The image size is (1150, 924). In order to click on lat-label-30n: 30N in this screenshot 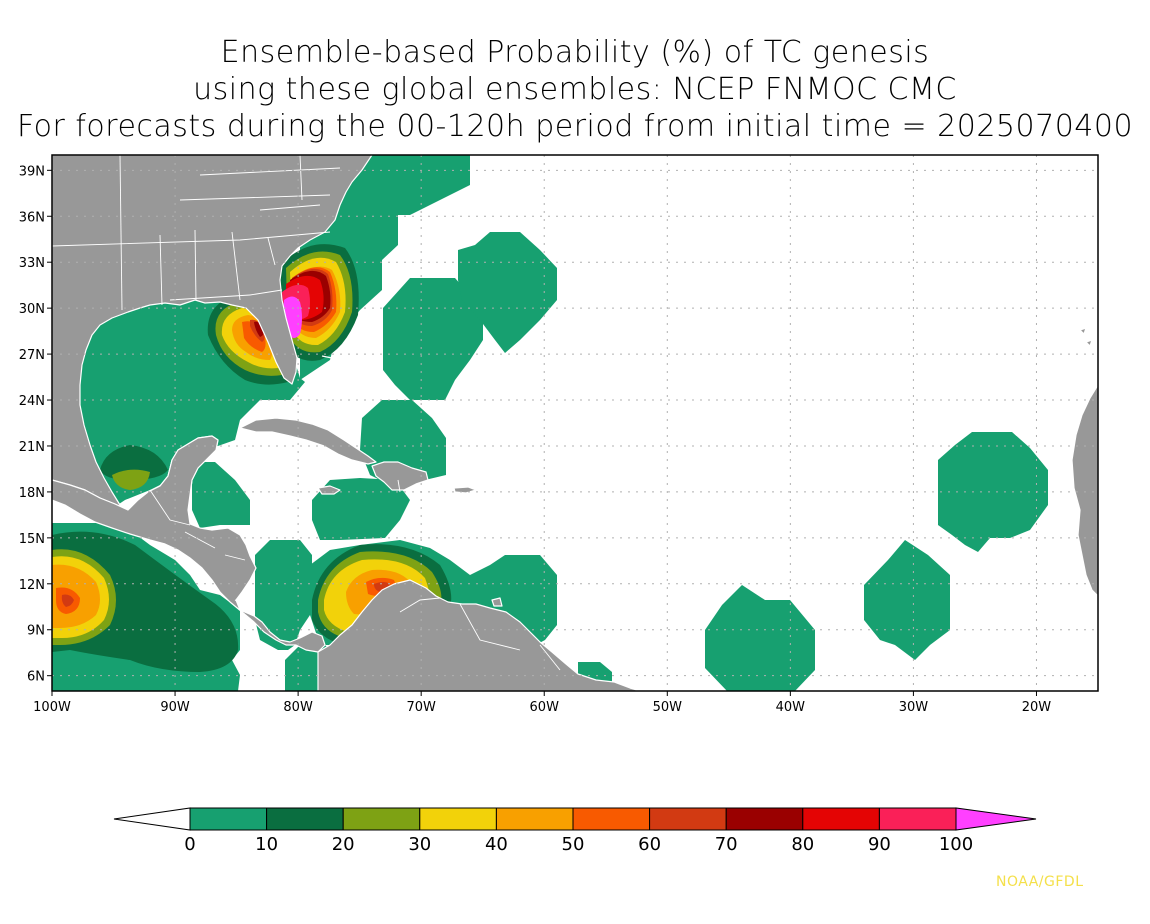, I will do `click(32, 309)`.